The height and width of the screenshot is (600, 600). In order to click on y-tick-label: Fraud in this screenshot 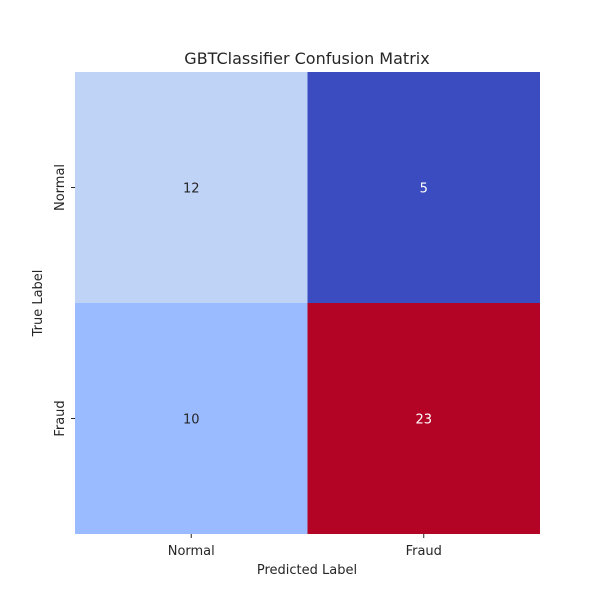, I will do `click(60, 418)`.